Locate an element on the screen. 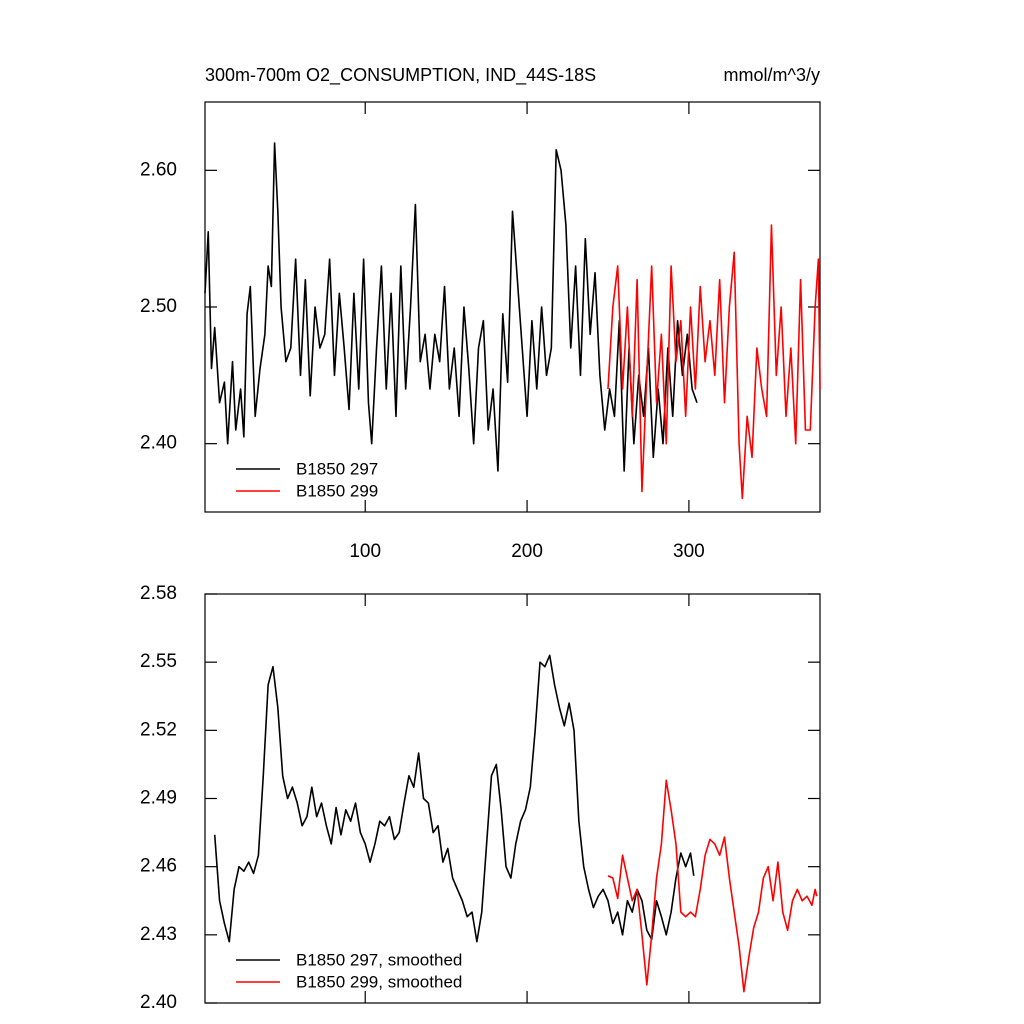 This screenshot has height=1024, width=1024. y-tick-label: 2.50 is located at coordinates (158, 306).